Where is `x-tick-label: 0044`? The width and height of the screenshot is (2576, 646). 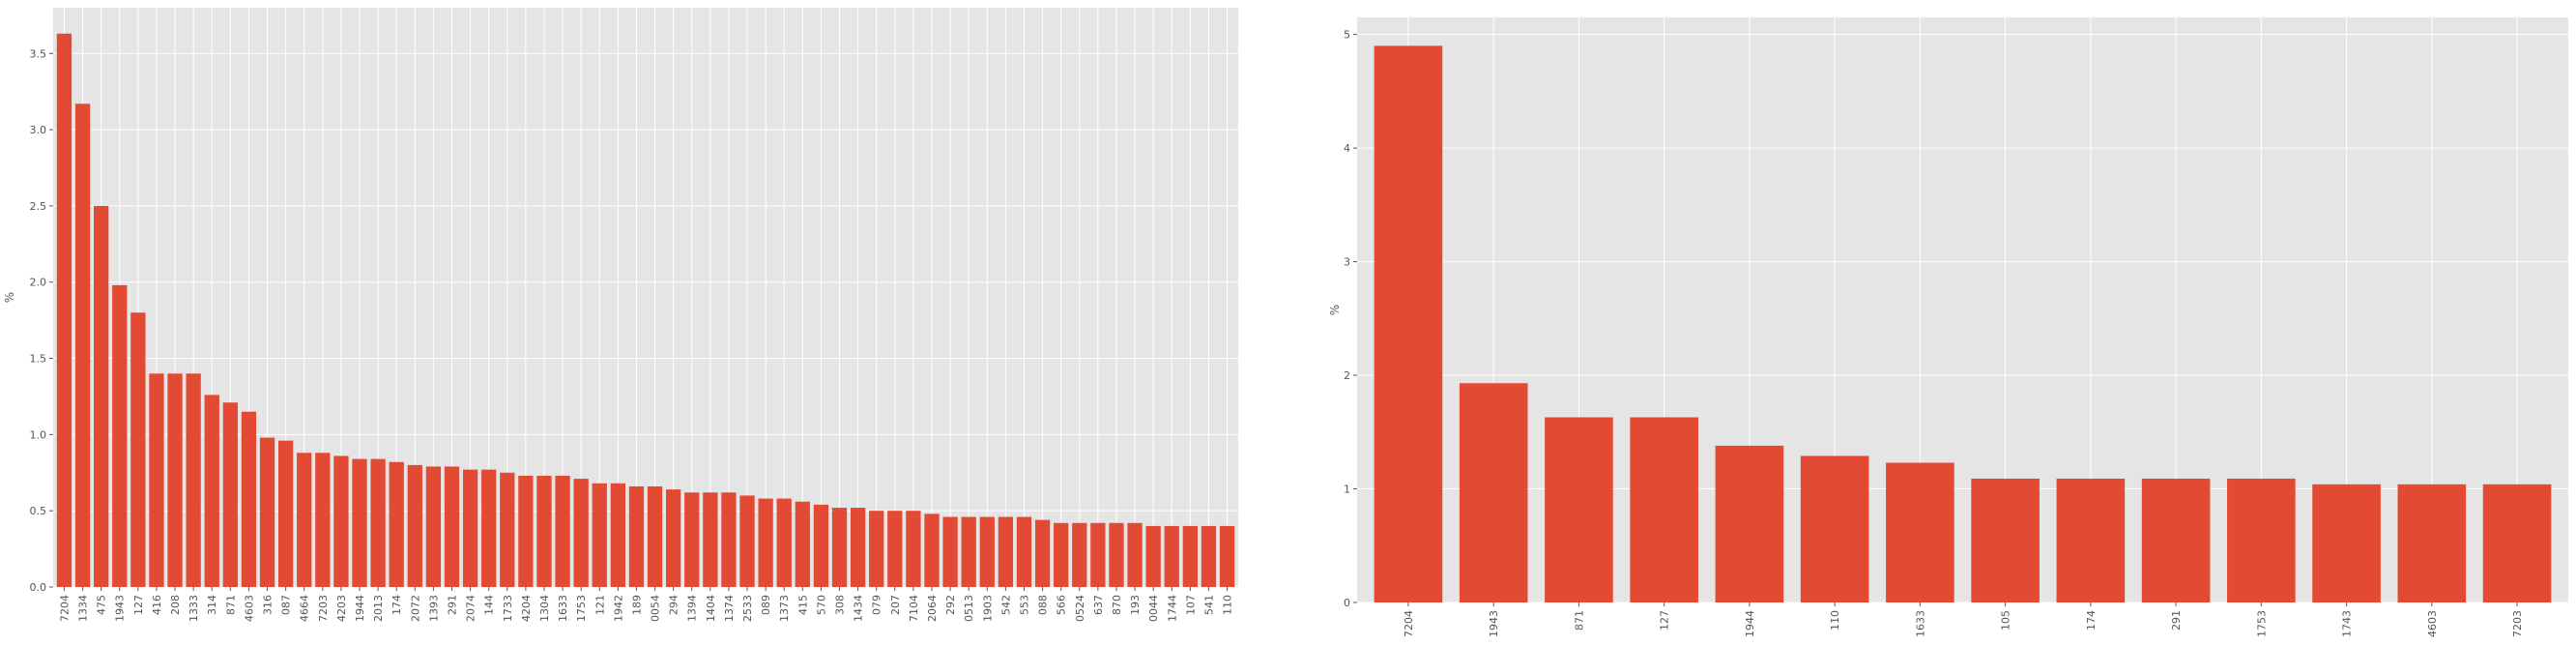 x-tick-label: 0044 is located at coordinates (1153, 608).